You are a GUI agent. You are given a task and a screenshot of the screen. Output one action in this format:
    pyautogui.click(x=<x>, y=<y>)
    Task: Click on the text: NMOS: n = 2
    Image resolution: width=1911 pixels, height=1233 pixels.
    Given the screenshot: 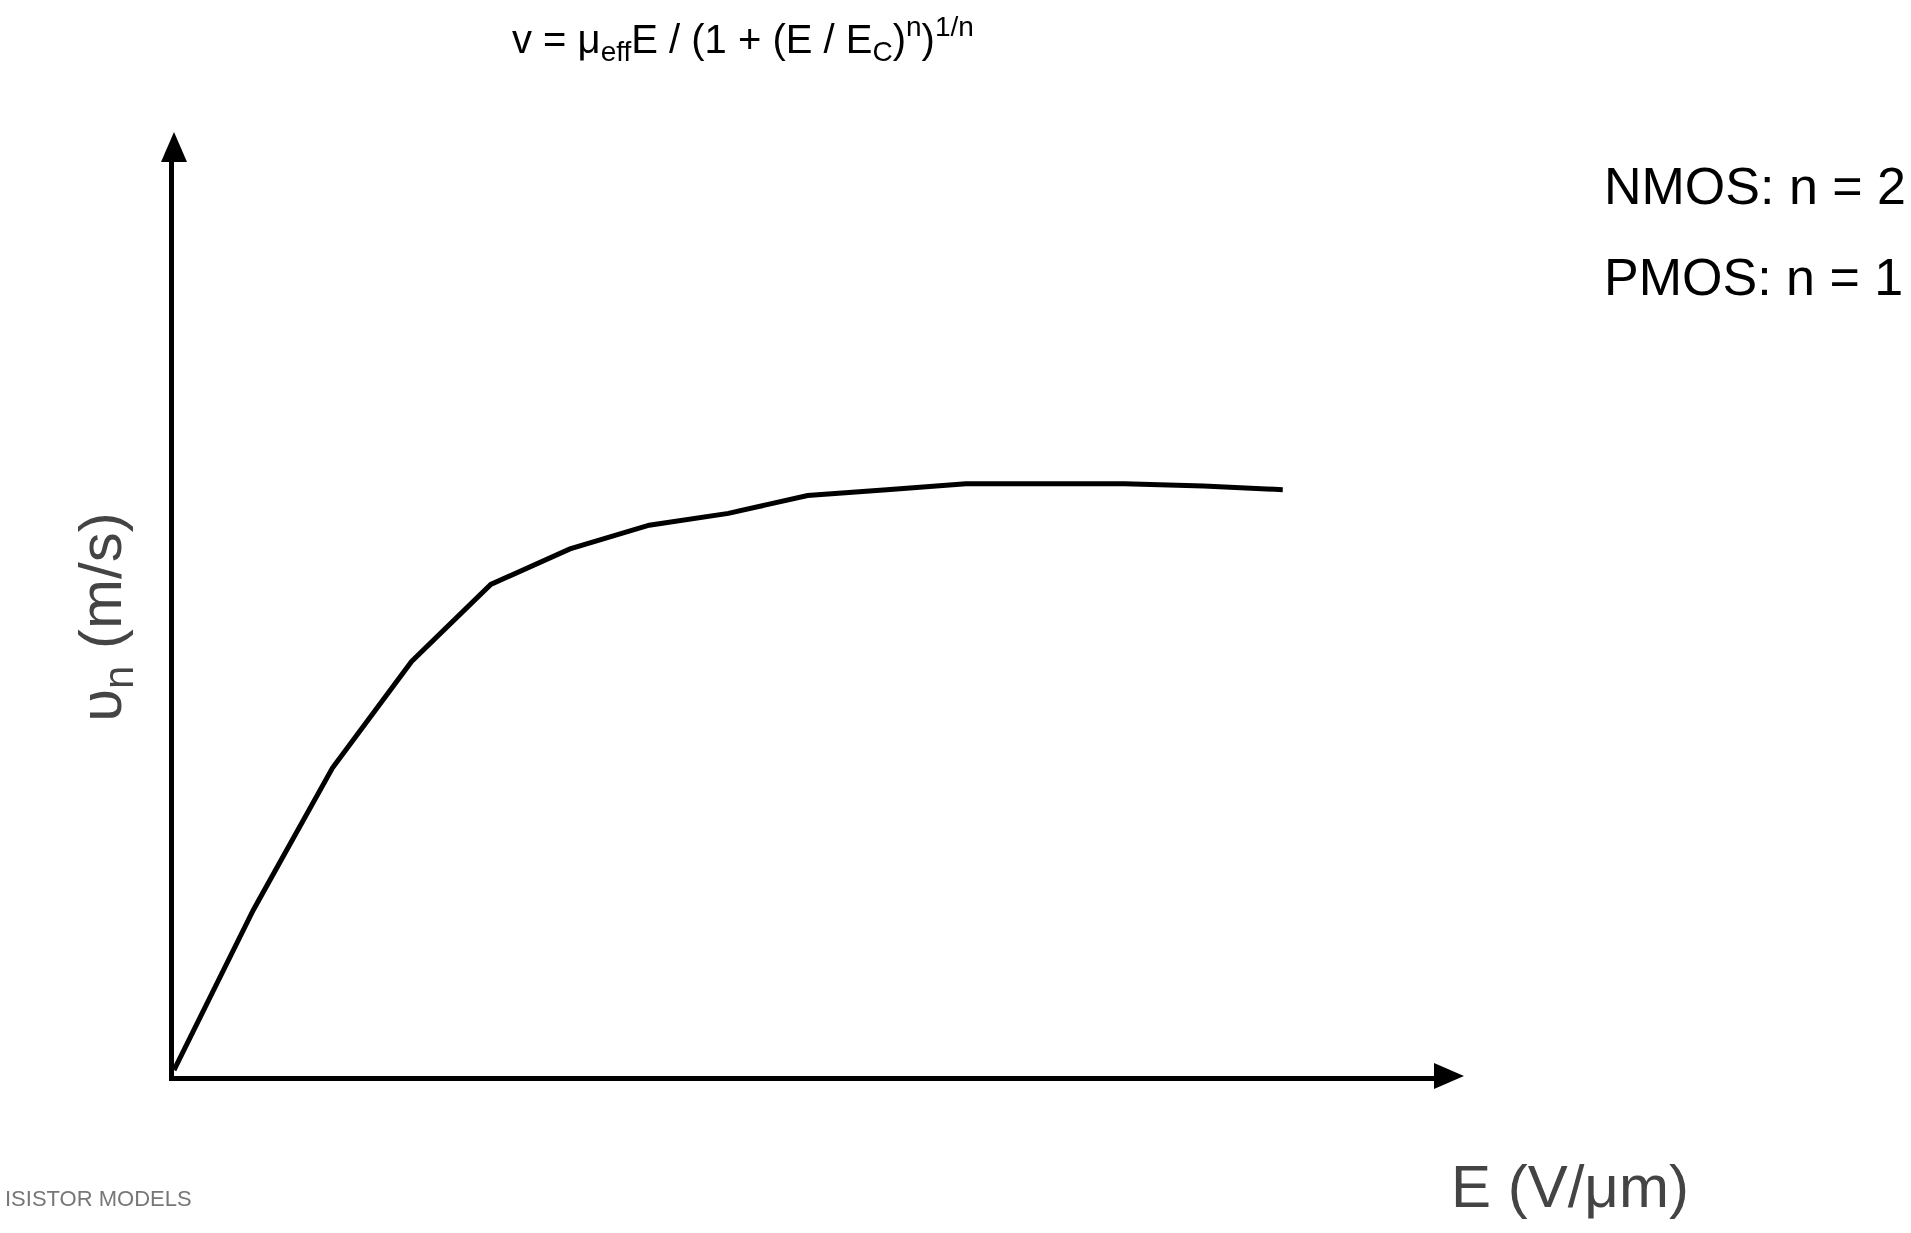 What is the action you would take?
    pyautogui.click(x=1755, y=186)
    